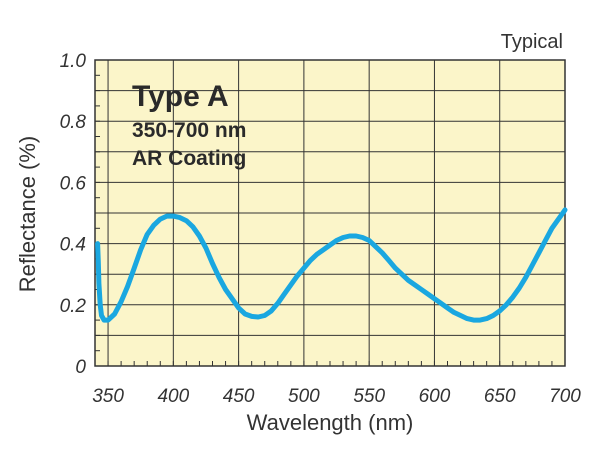 The image size is (600, 449). I want to click on x-tick-label: 450, so click(239, 396).